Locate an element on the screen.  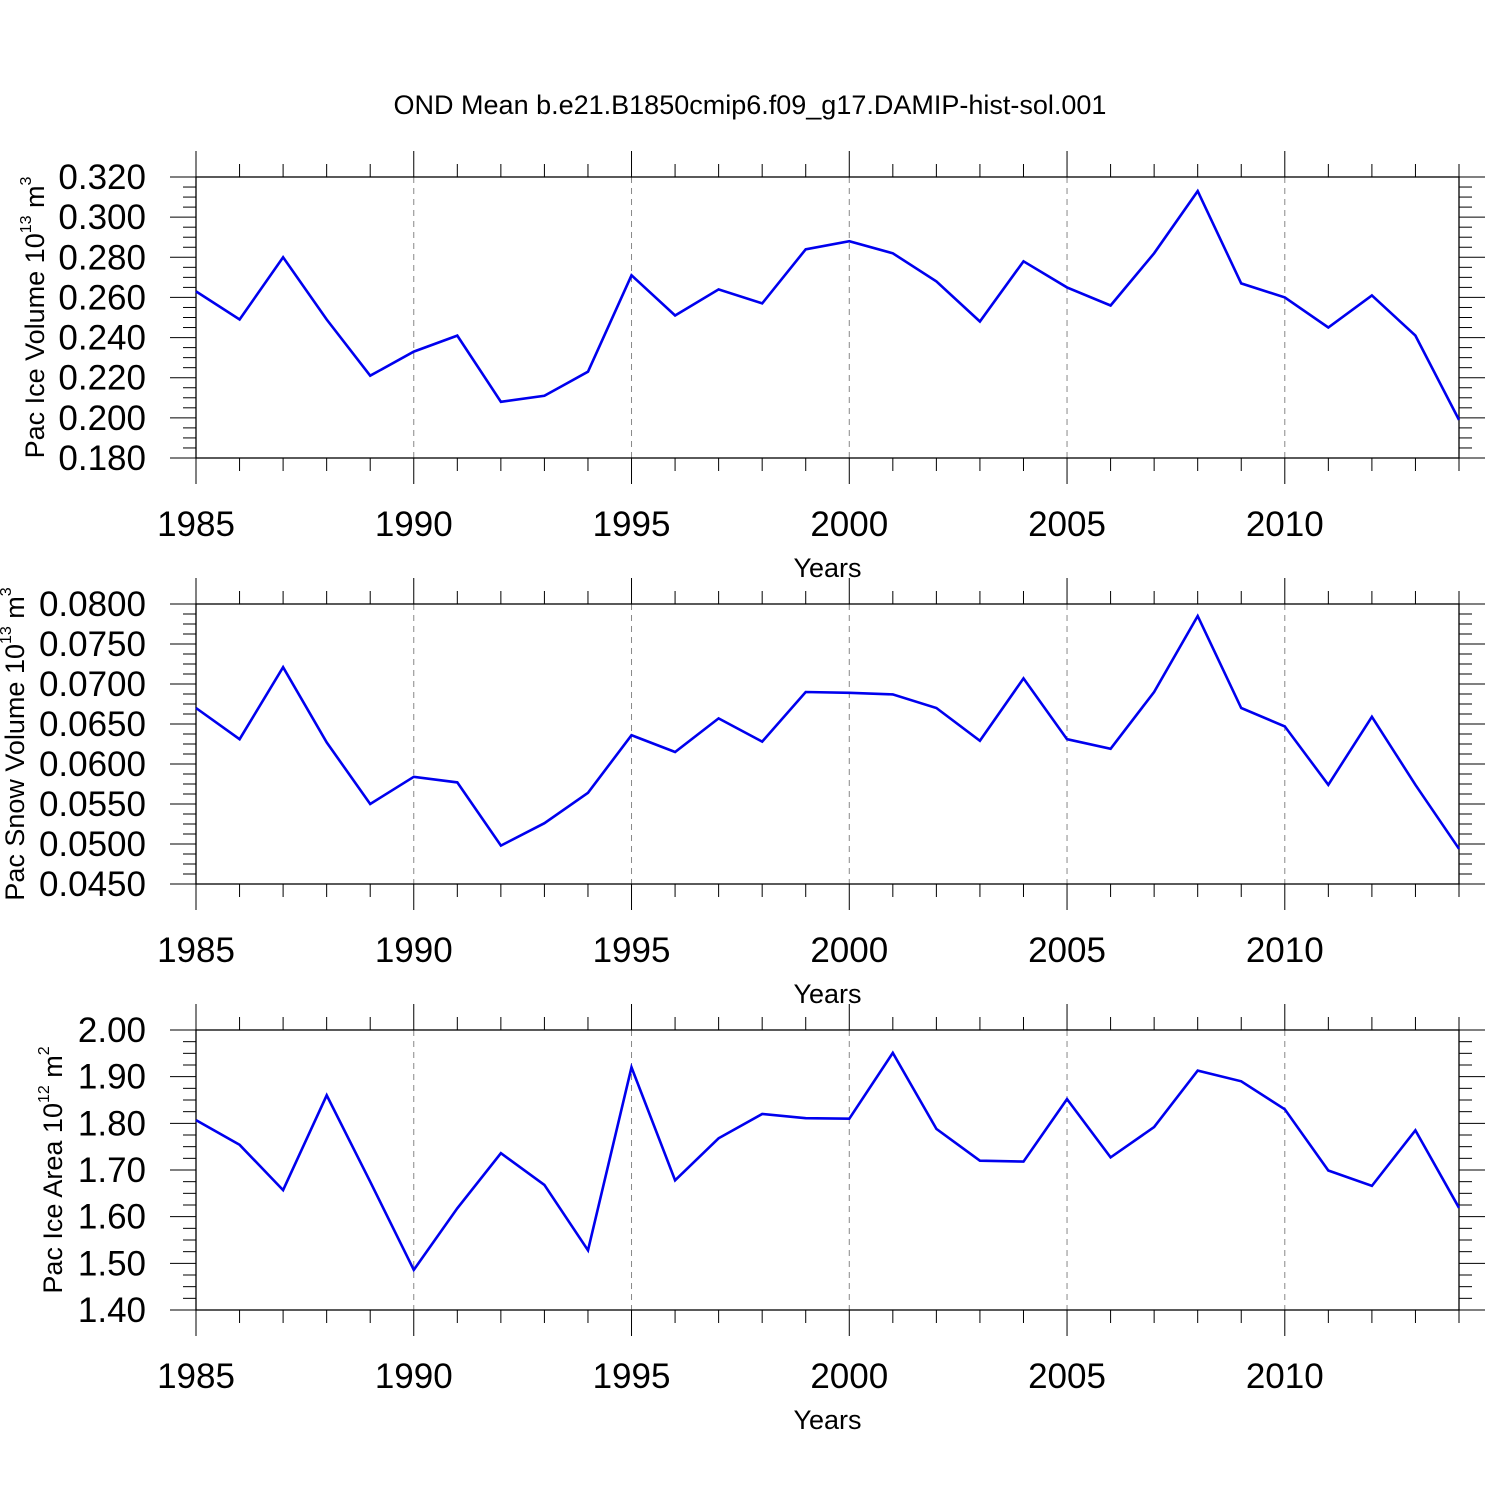
y-tick-label: 0.0750 is located at coordinates (92, 644).